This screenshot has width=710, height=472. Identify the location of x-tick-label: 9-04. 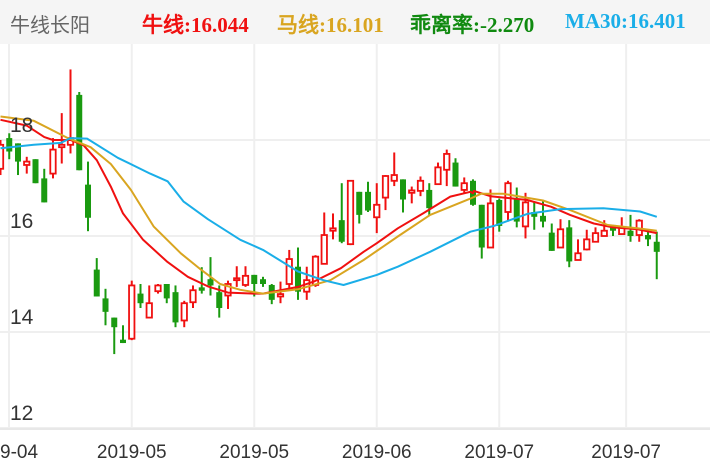
(19, 452).